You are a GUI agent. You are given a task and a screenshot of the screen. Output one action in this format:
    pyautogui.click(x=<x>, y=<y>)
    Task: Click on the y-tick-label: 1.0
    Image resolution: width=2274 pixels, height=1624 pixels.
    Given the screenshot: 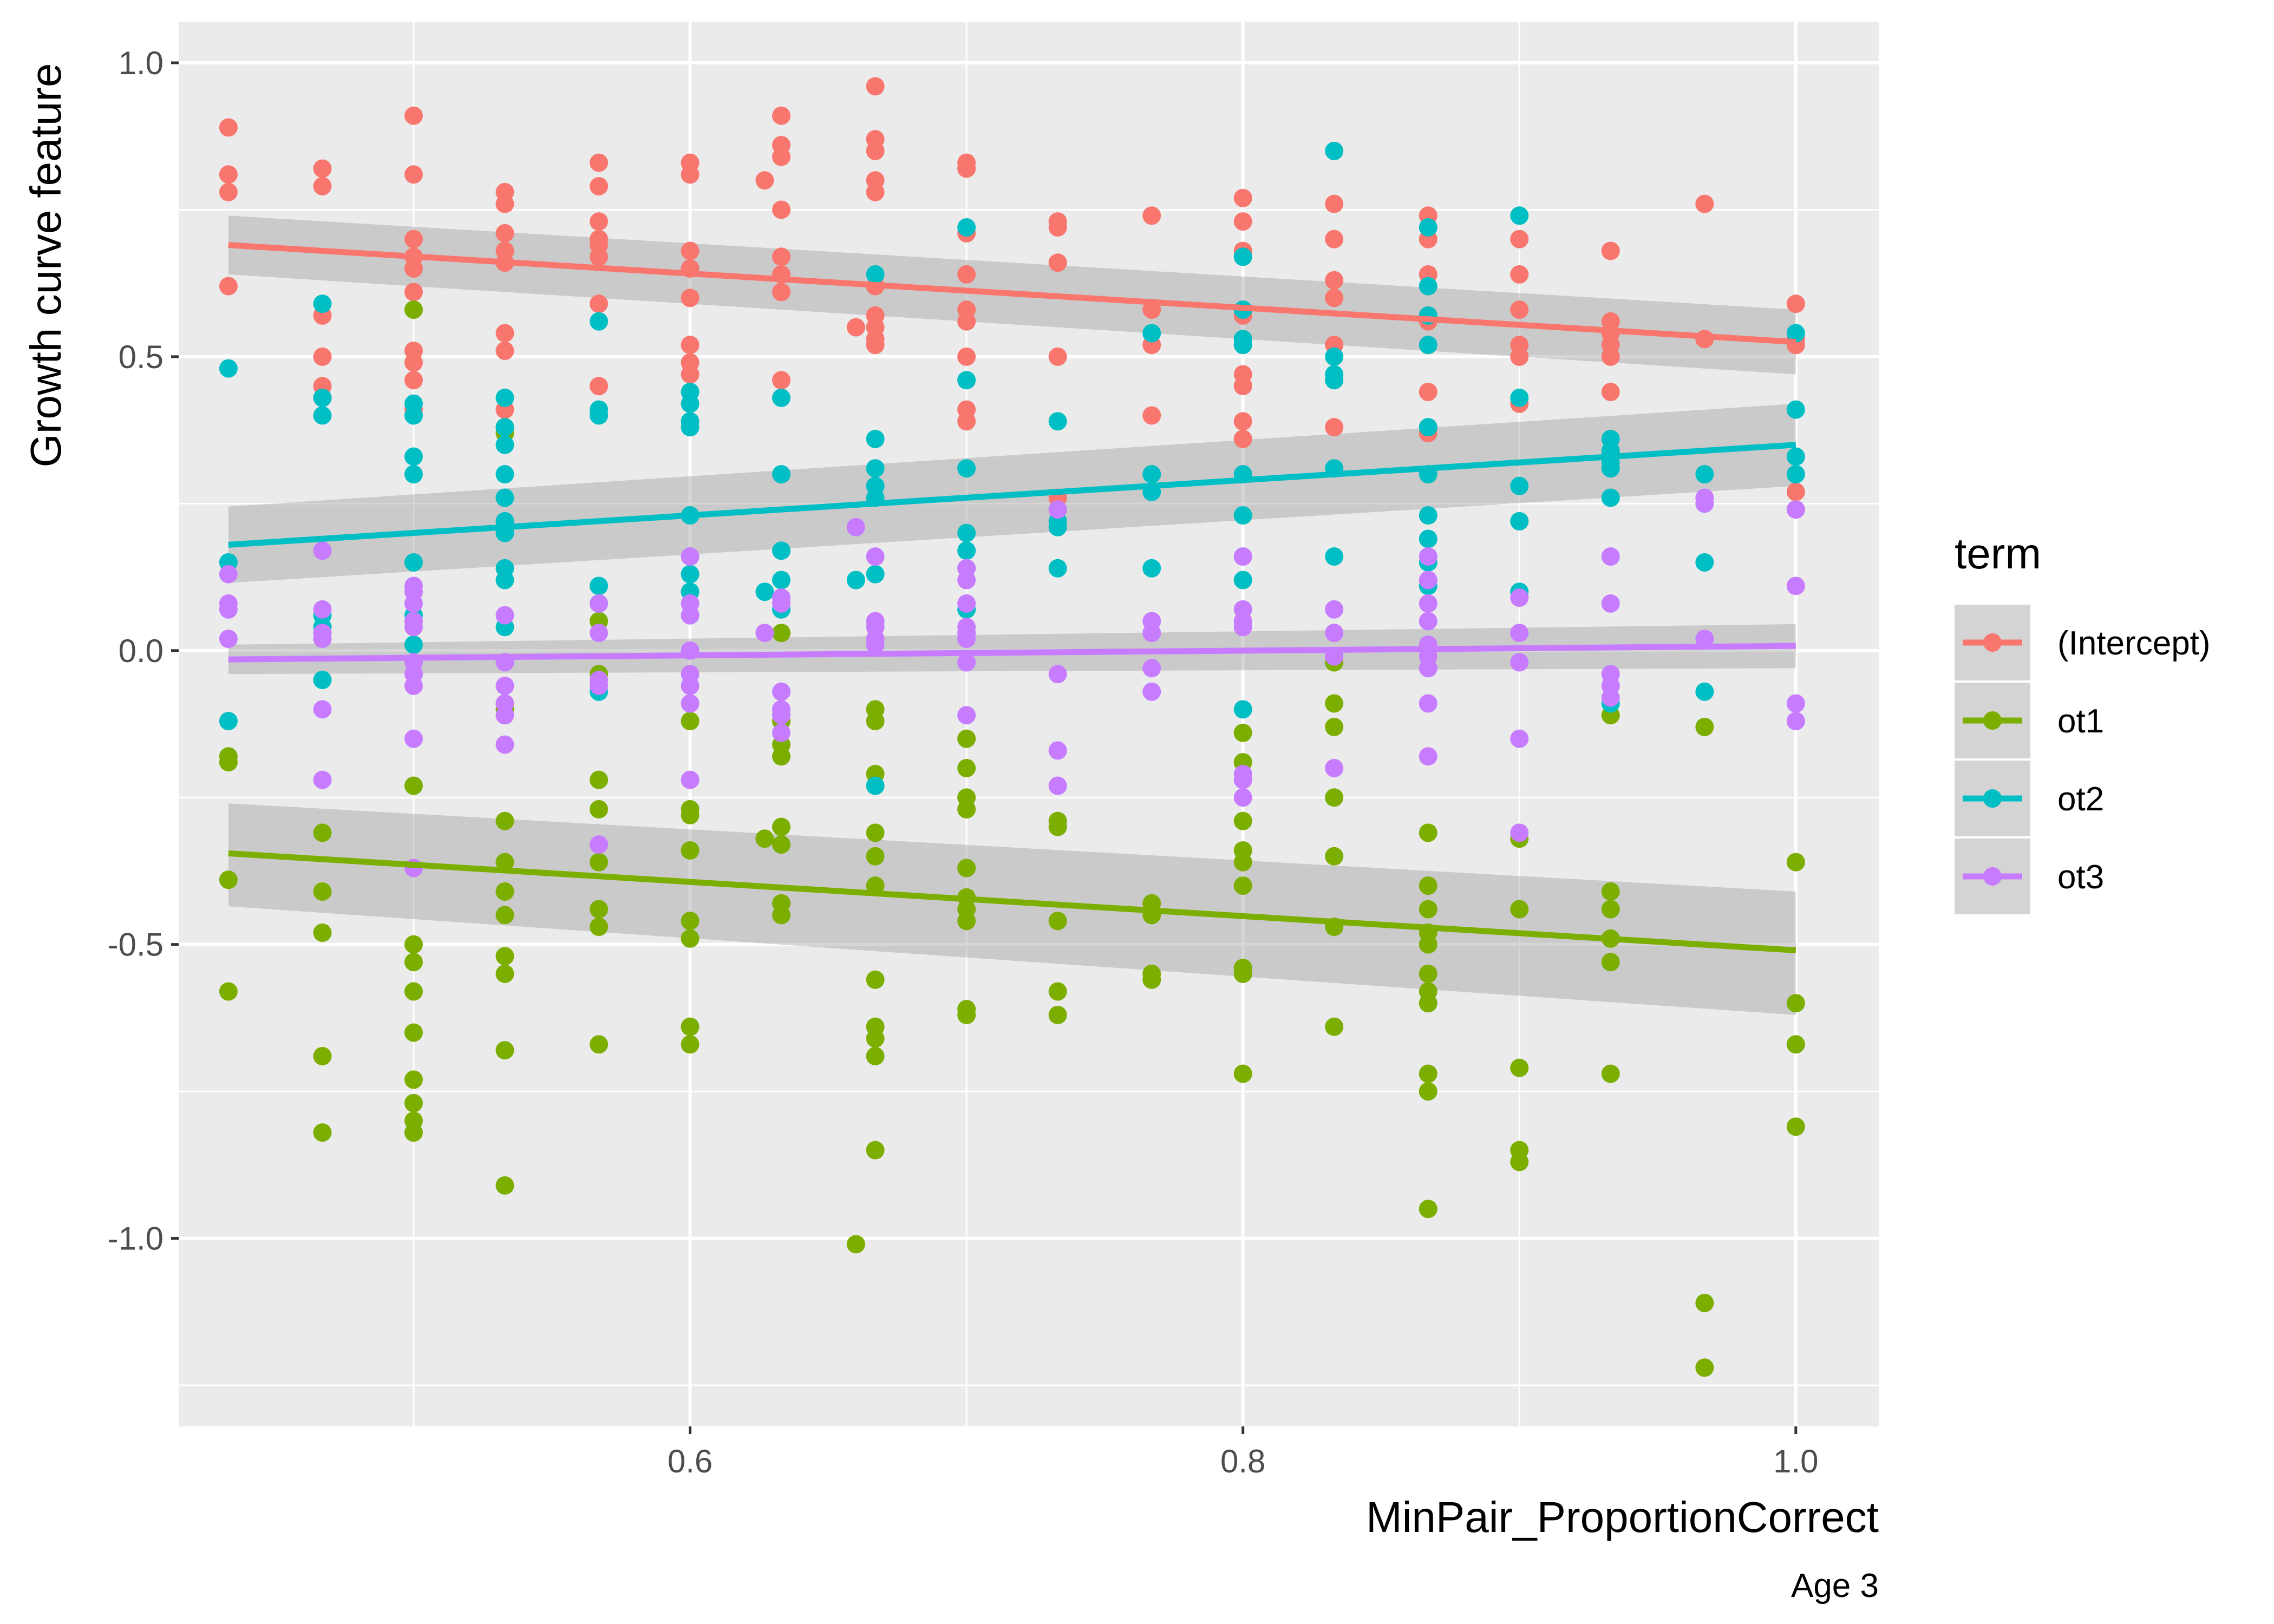 What is the action you would take?
    pyautogui.click(x=142, y=63)
    